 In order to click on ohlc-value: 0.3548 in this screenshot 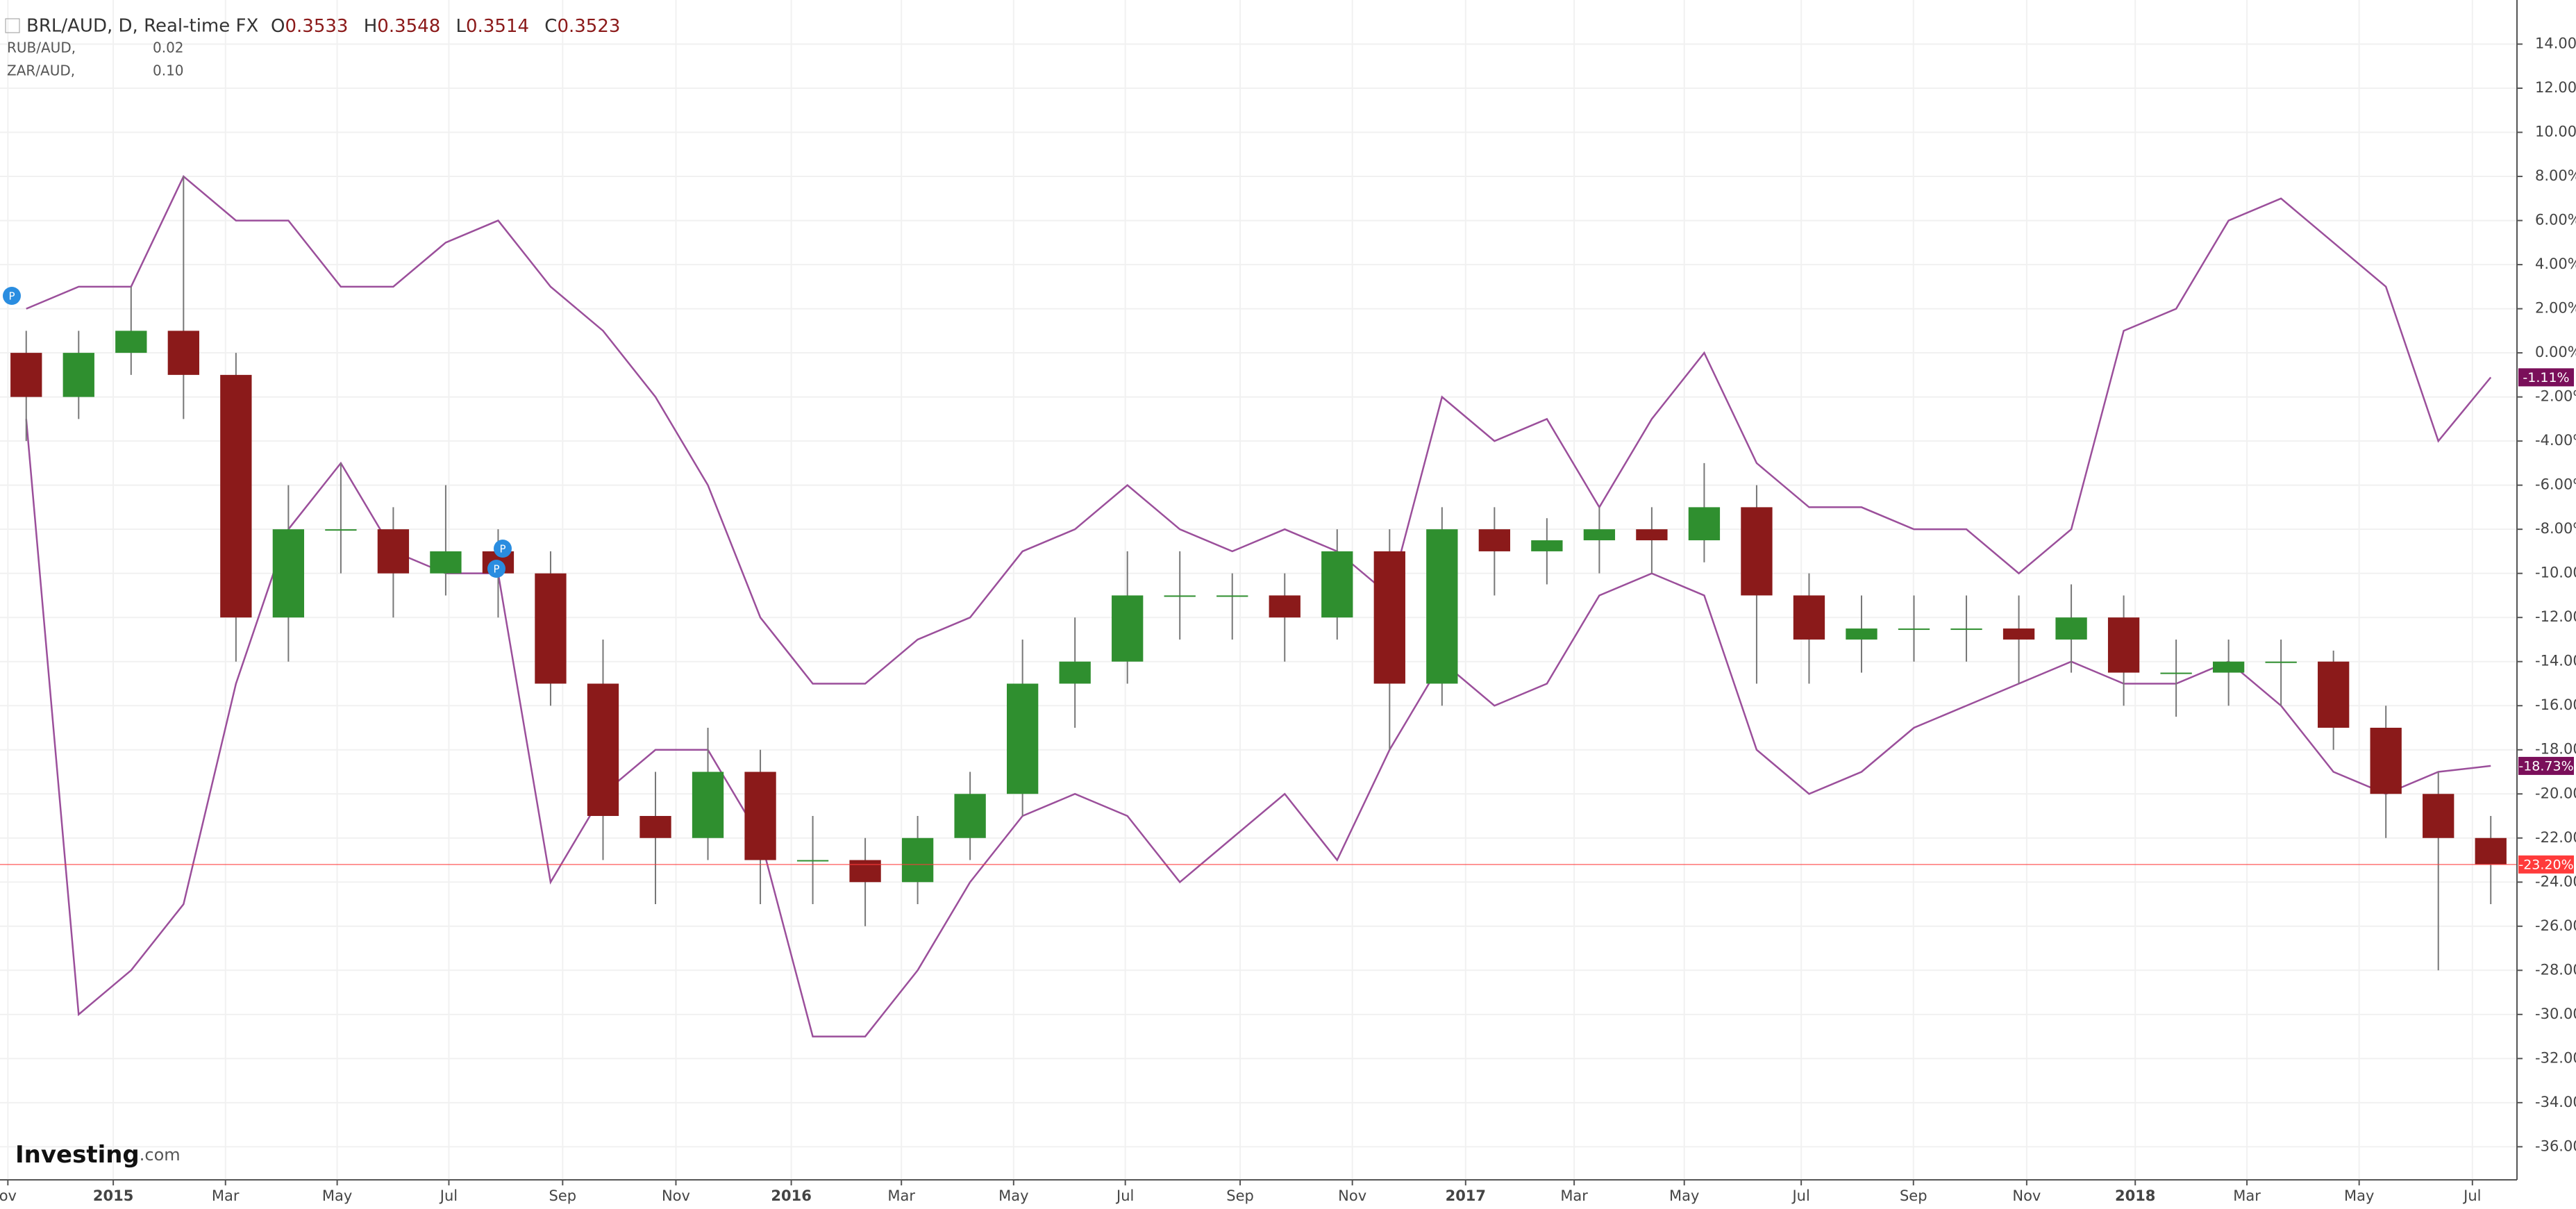, I will do `click(408, 26)`.